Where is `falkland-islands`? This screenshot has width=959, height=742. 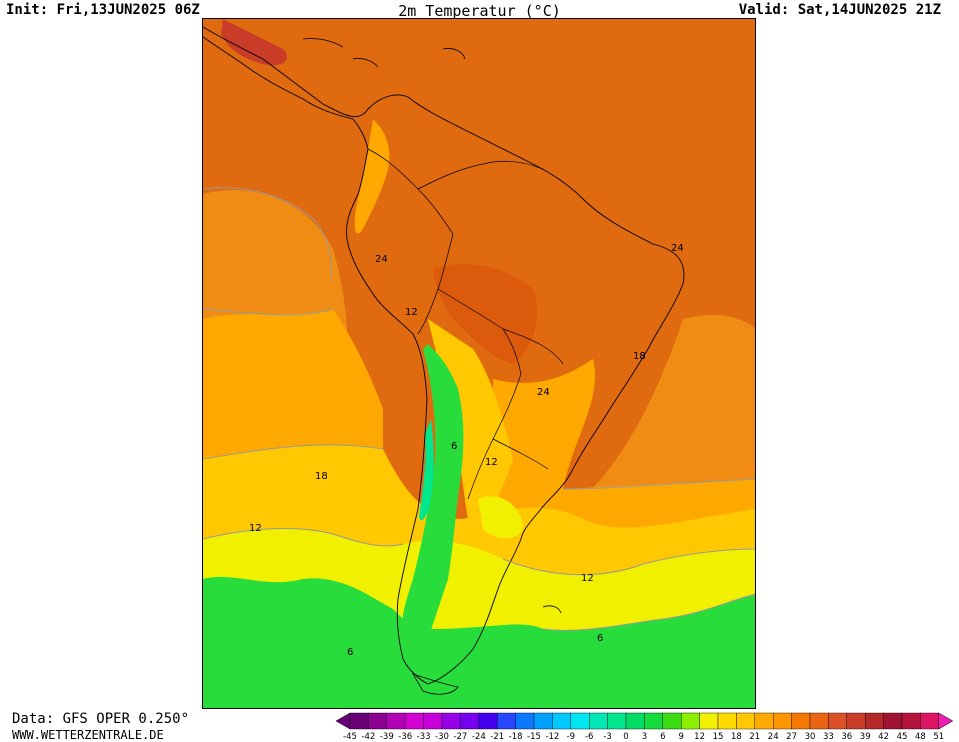
falkland-islands is located at coordinates (552, 609).